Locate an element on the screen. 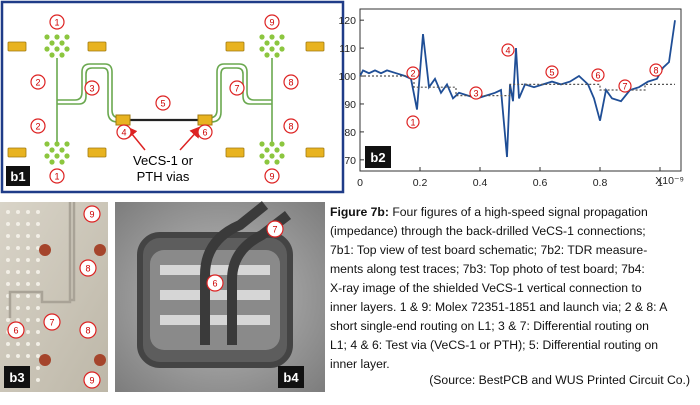 The image size is (700, 405). y-tick-label: 120 is located at coordinates (347, 21).